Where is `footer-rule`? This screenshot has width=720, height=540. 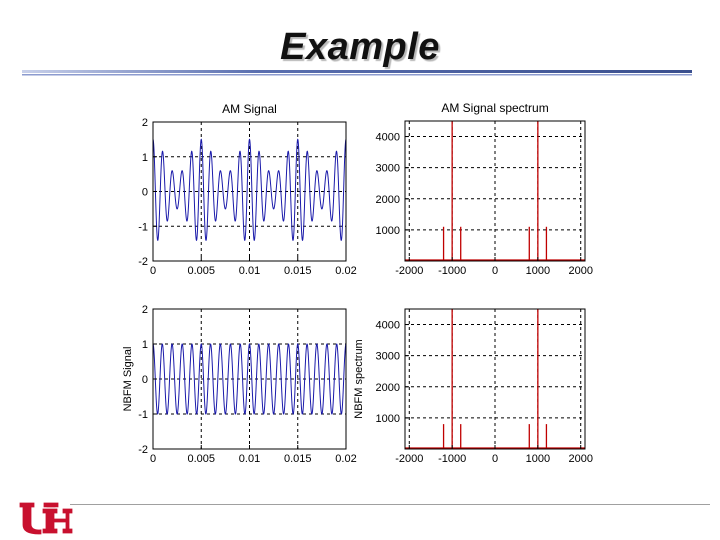 footer-rule is located at coordinates (390, 504).